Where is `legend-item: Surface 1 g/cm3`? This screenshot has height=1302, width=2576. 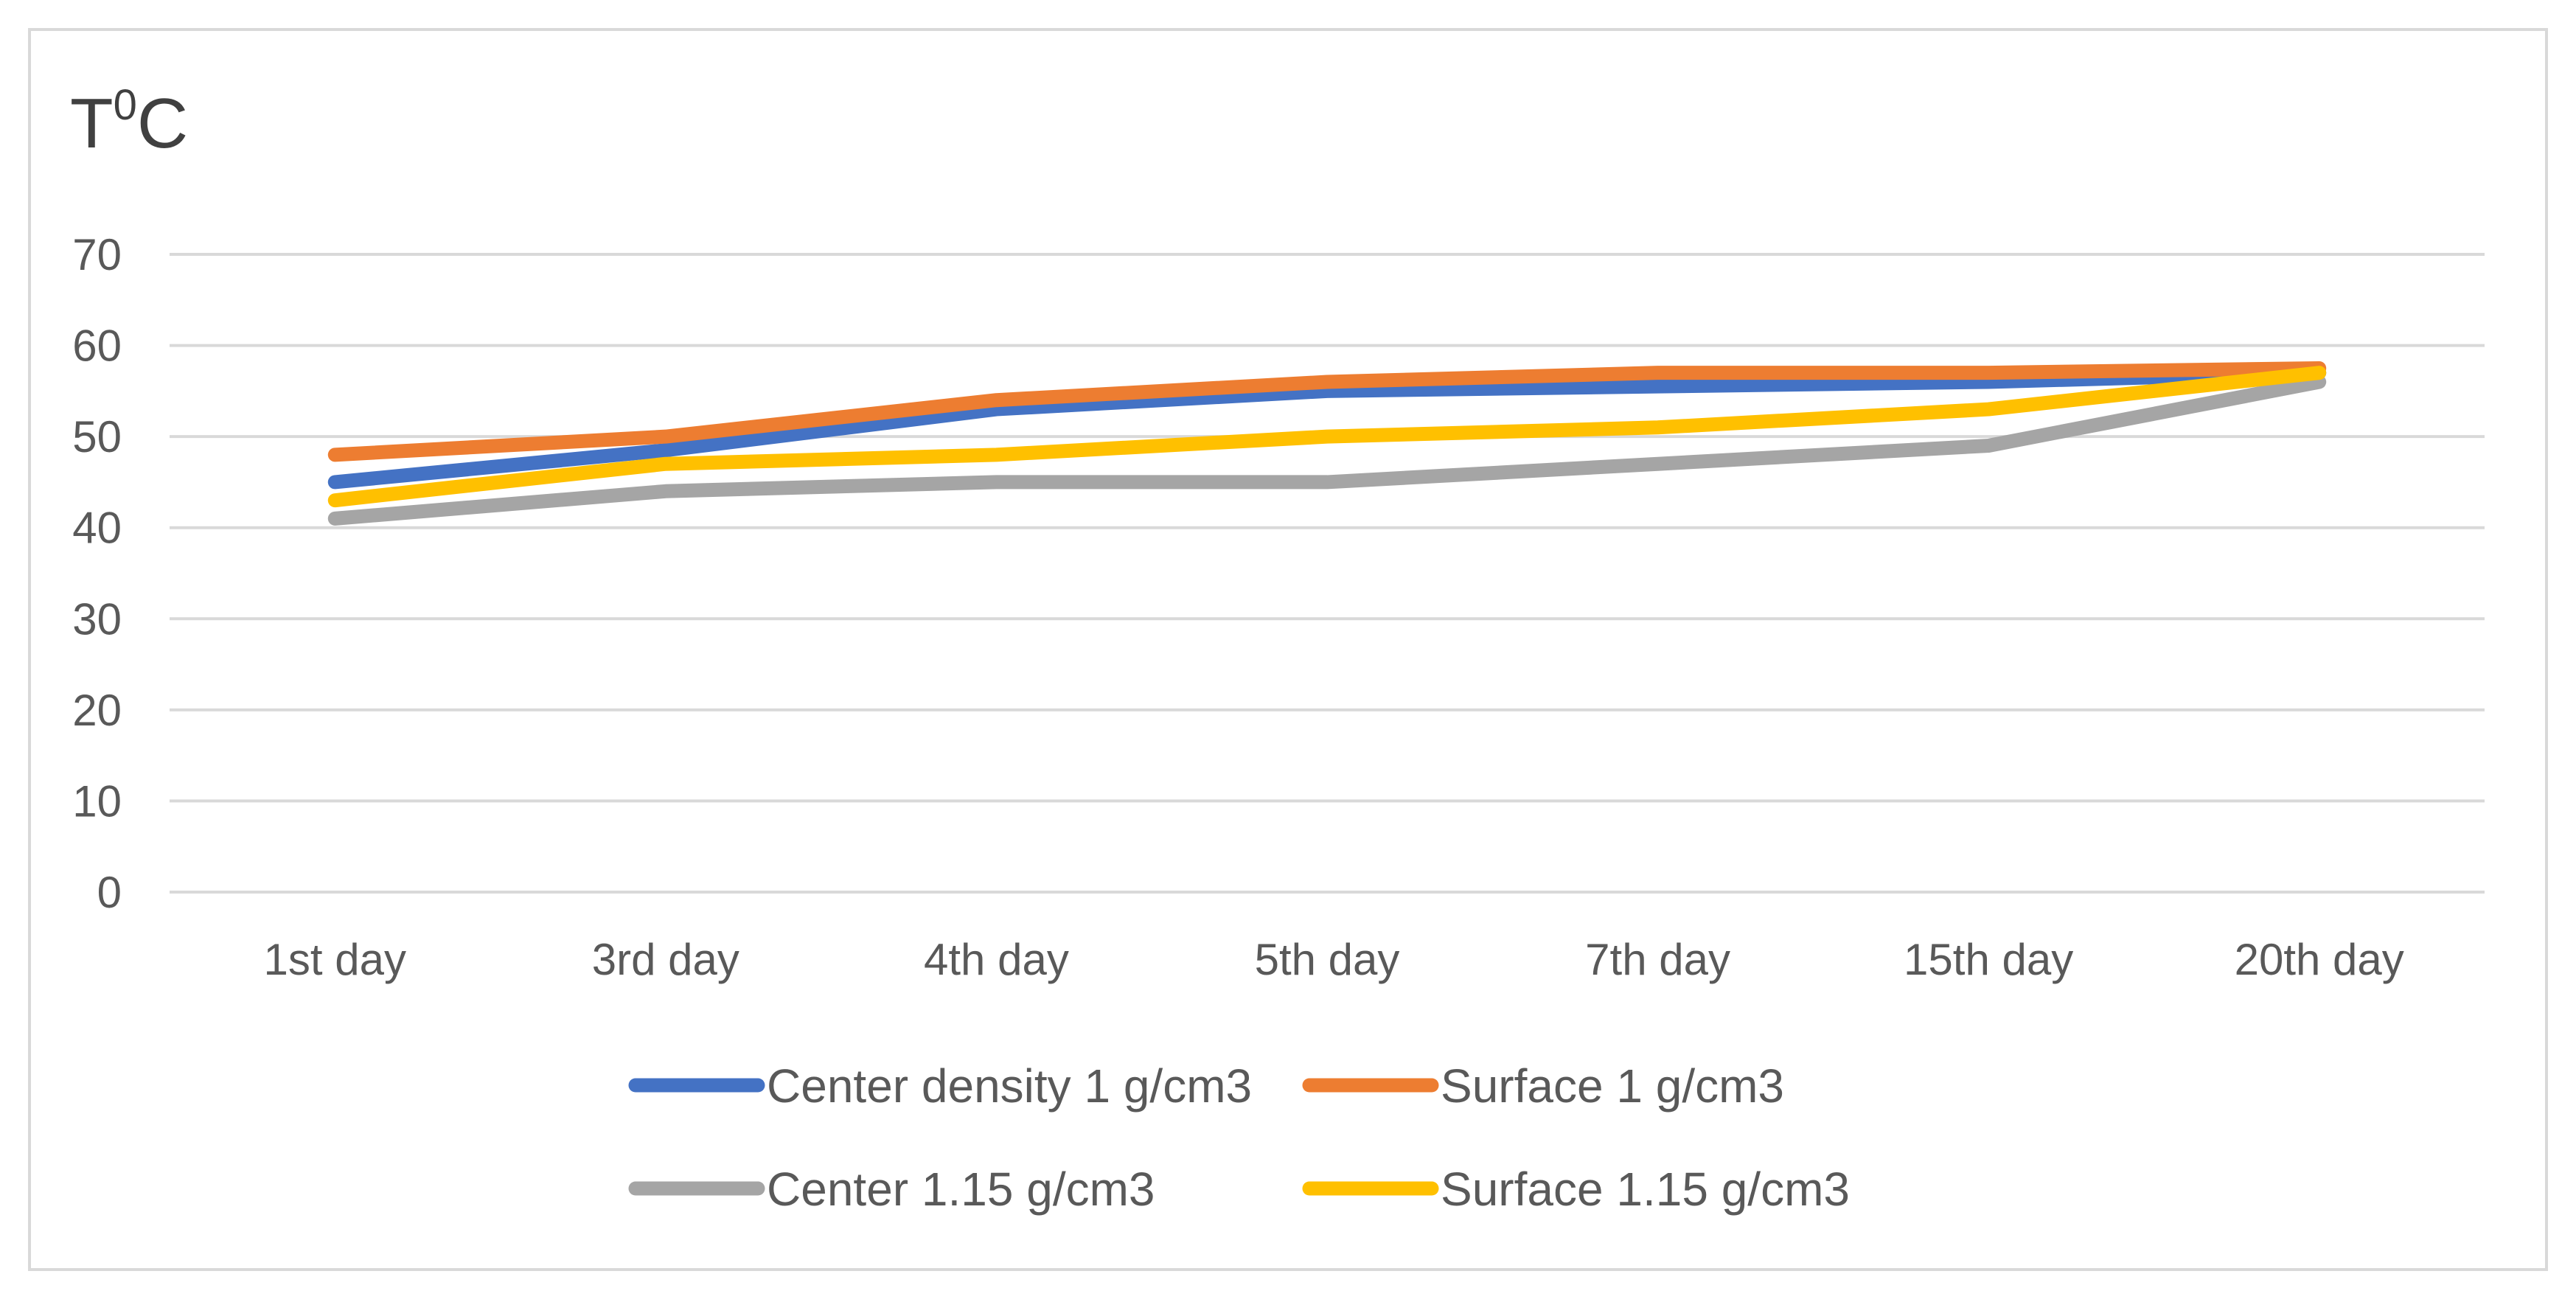 legend-item: Surface 1 g/cm3 is located at coordinates (1543, 1086).